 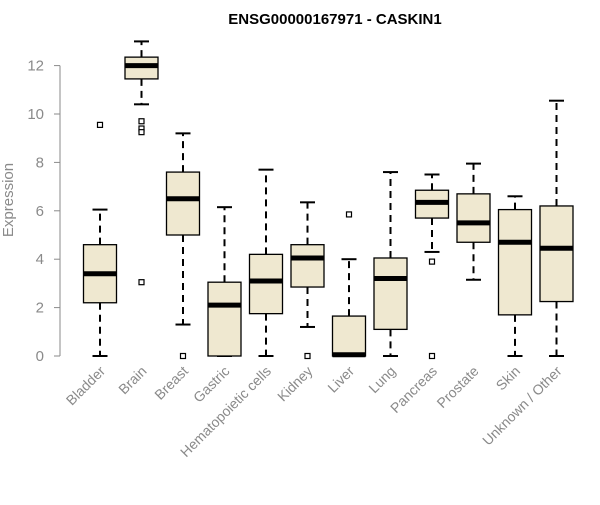 I want to click on x-category-label: Skin, so click(x=508, y=378).